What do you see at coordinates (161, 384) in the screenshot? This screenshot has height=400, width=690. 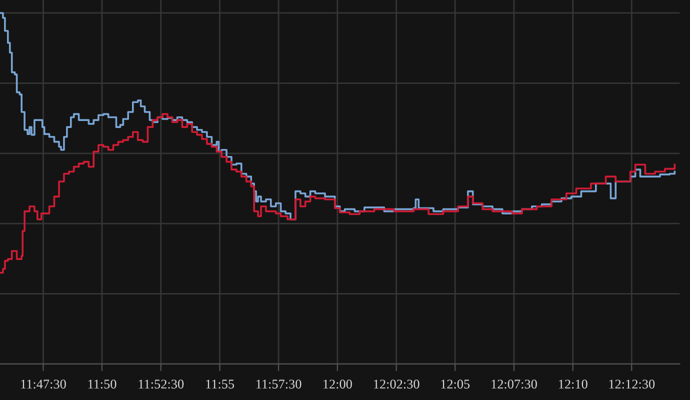 I see `x-tick-label: 11:52:30` at bounding box center [161, 384].